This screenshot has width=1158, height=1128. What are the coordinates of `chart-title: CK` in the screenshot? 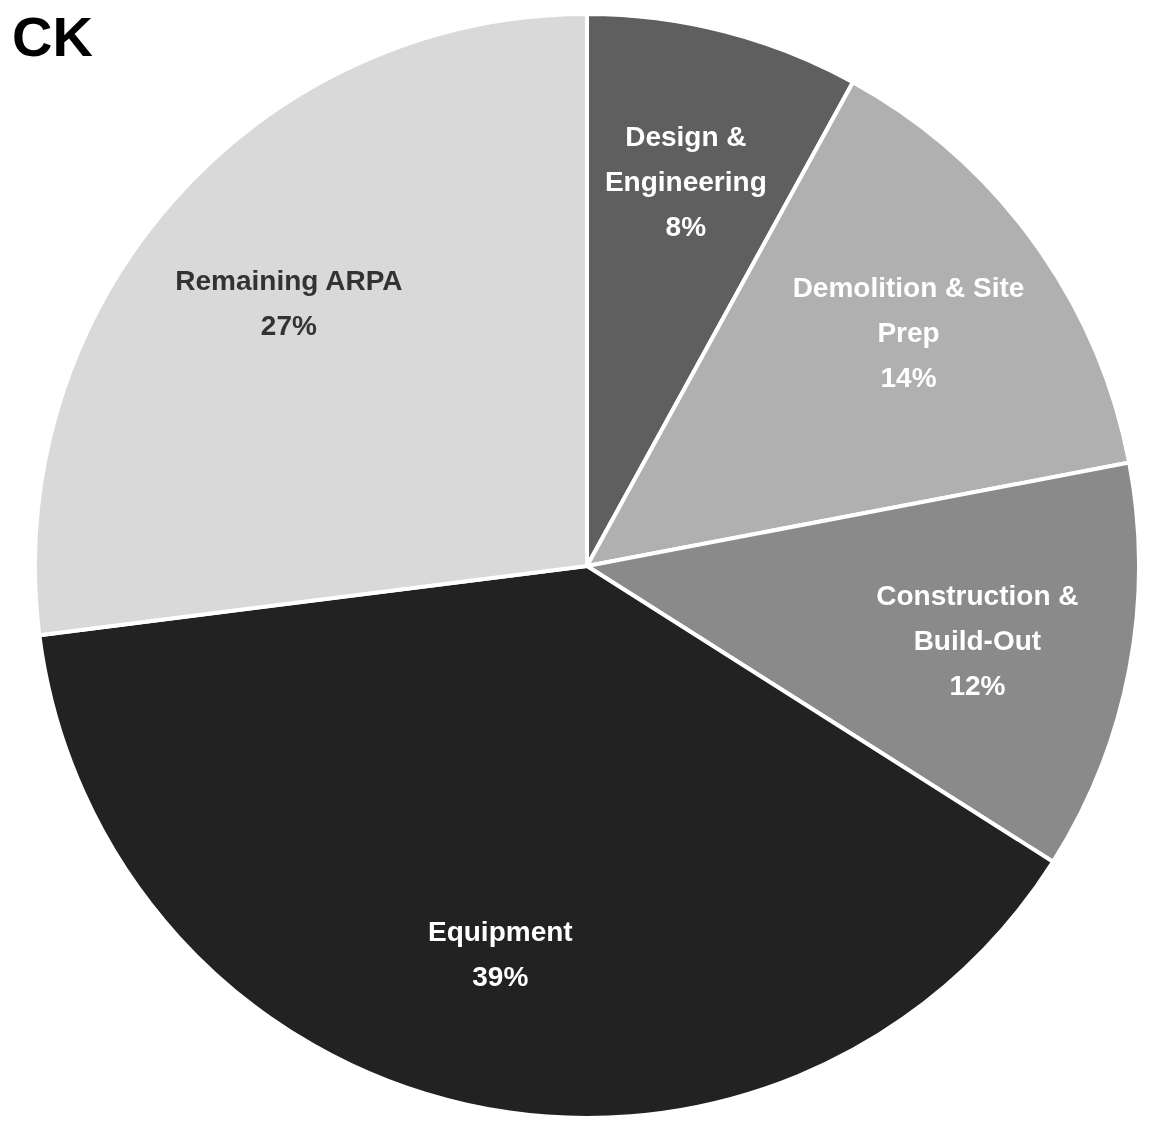 It's located at (52, 36).